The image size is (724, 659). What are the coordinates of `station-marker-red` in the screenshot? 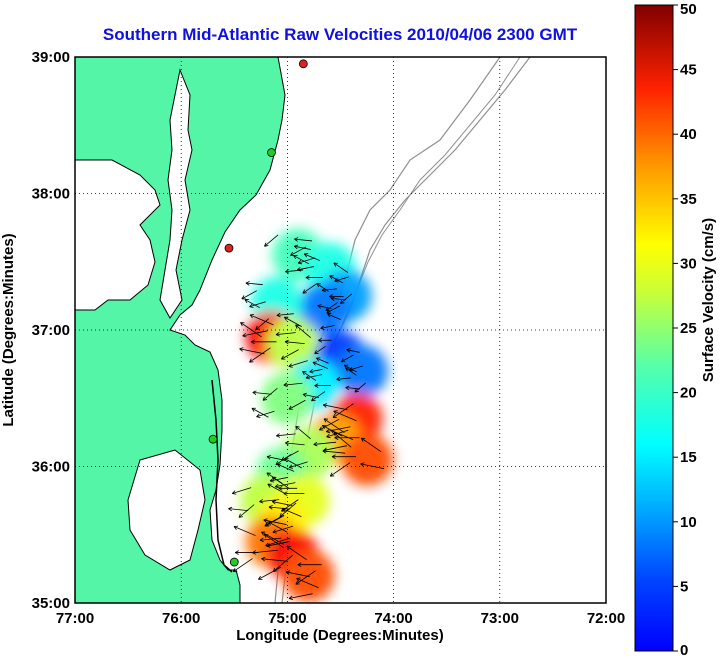 It's located at (303, 64).